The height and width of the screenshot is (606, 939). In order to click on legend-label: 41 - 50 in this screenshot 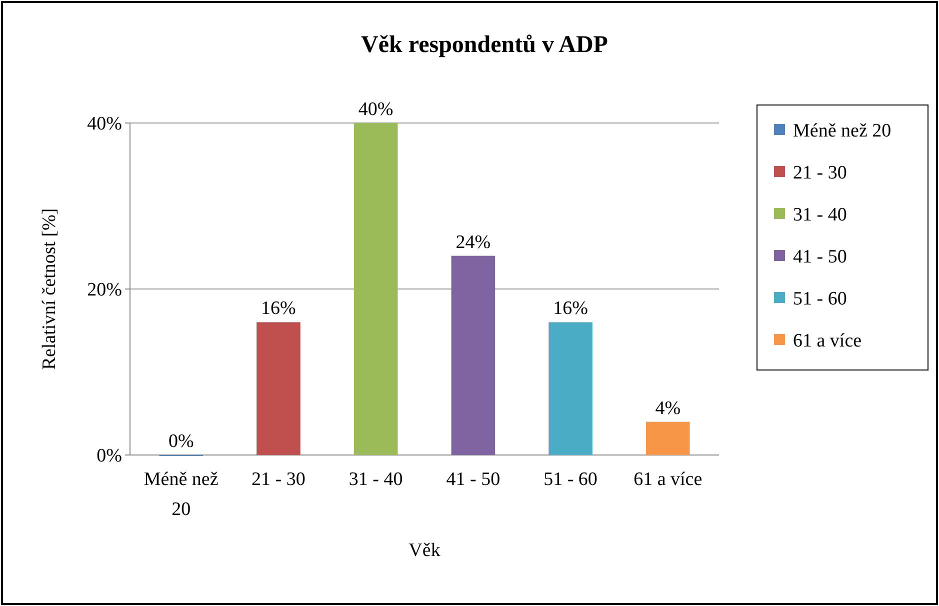, I will do `click(820, 257)`.